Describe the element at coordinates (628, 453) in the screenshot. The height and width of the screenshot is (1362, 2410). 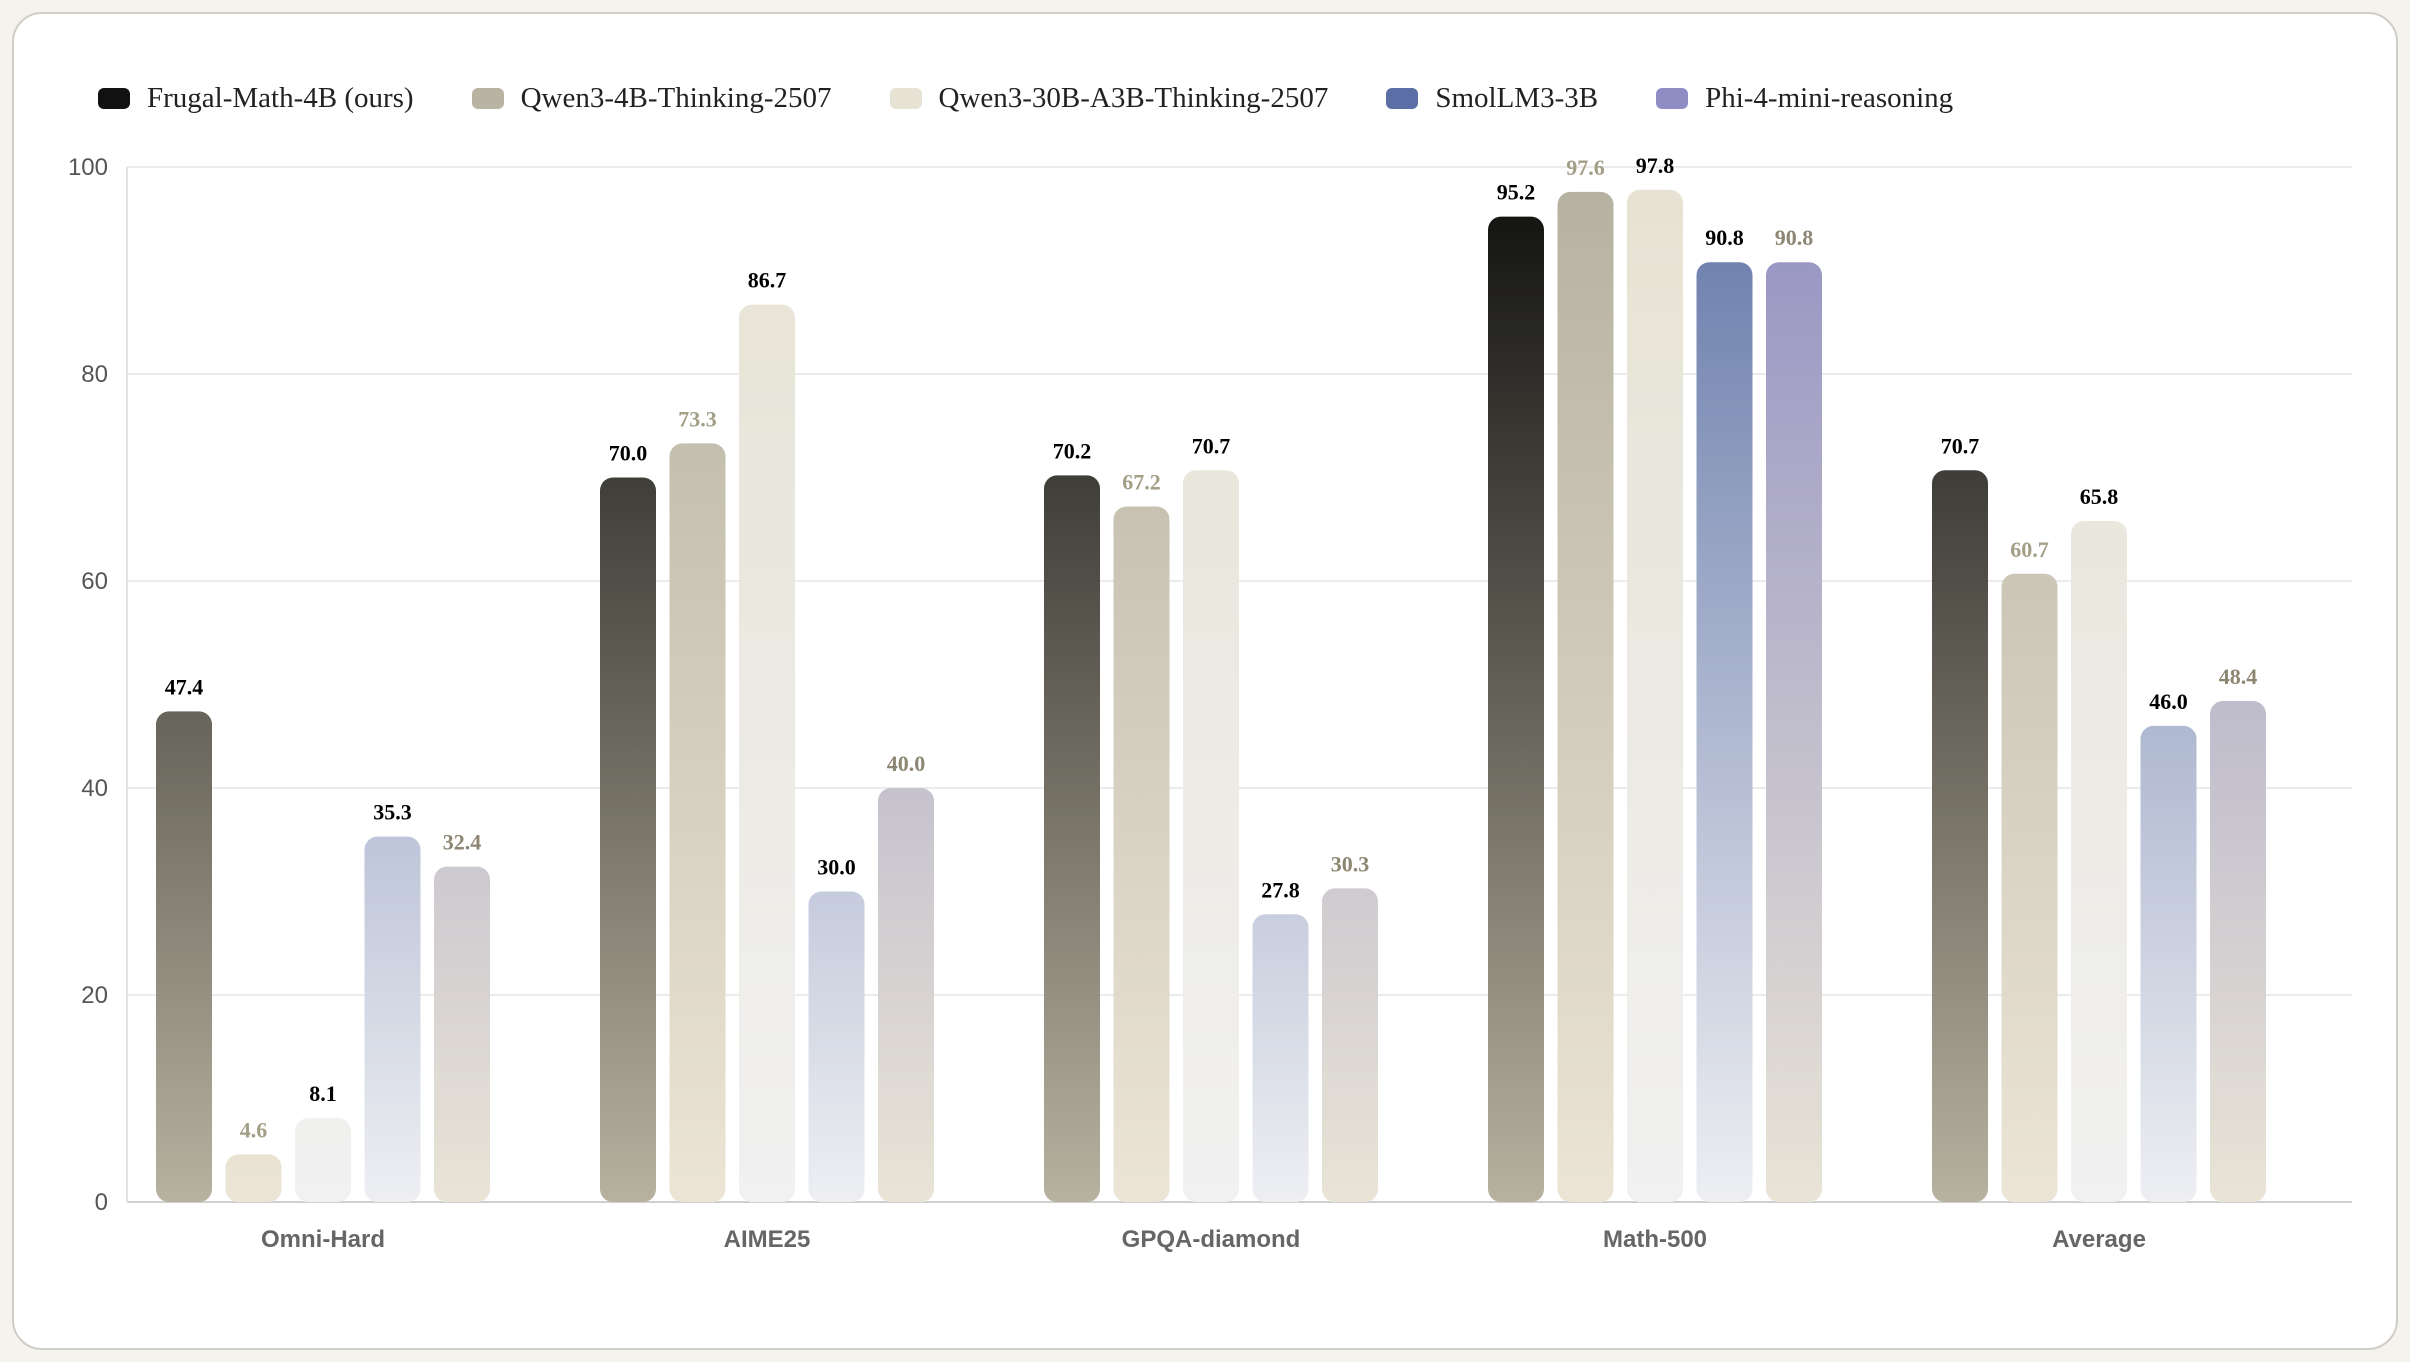
I see `data-label: 70.0` at that location.